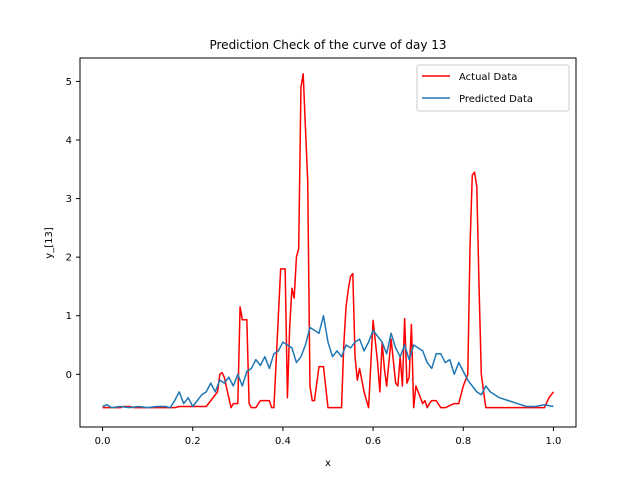 The image size is (640, 480). What do you see at coordinates (328, 361) in the screenshot?
I see `series-line-predicted` at bounding box center [328, 361].